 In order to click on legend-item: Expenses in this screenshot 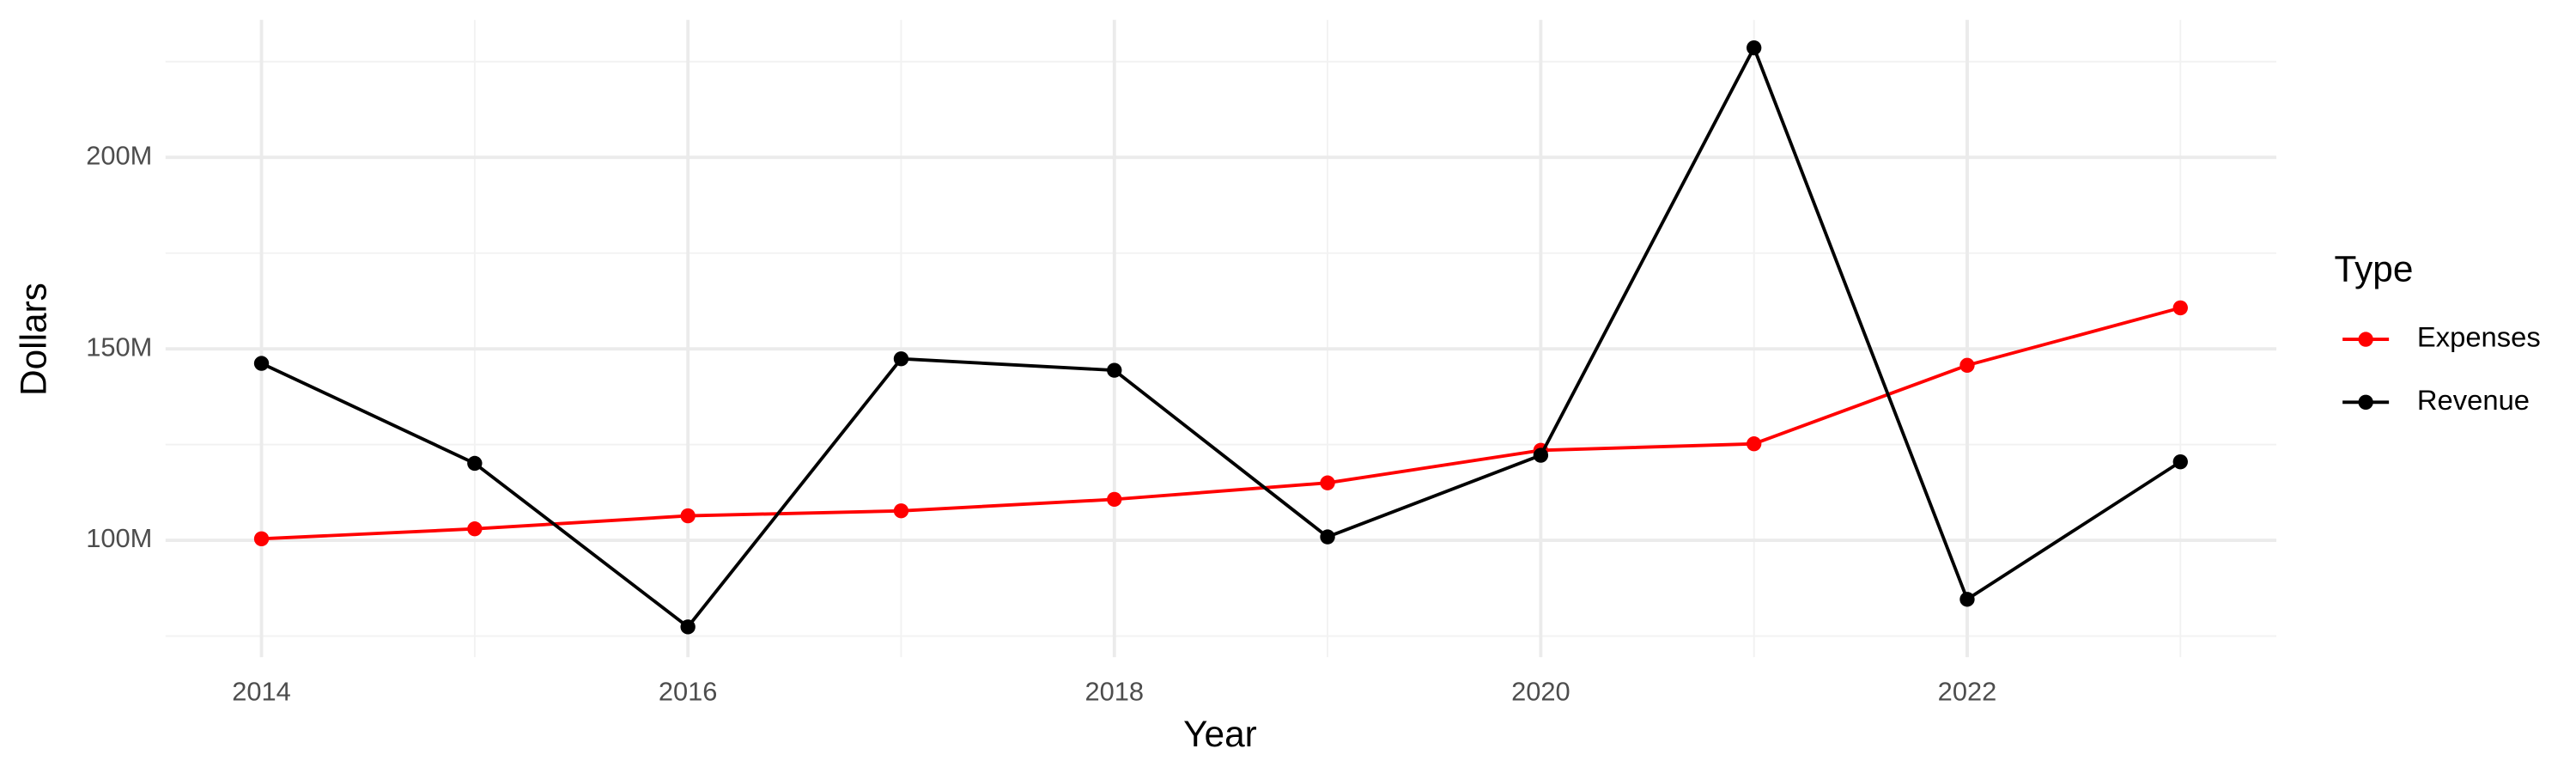, I will do `click(2441, 337)`.